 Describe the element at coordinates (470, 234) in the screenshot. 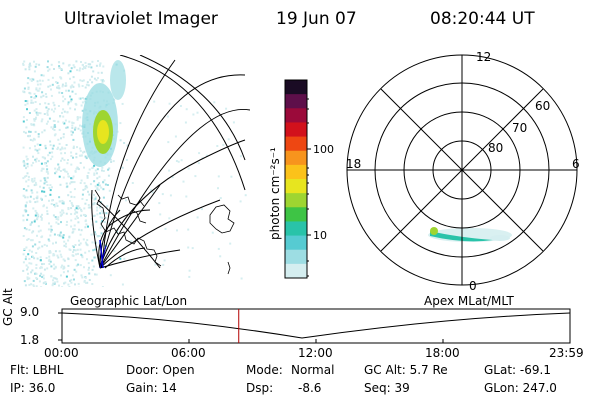

I see `auroral-oval-right` at that location.